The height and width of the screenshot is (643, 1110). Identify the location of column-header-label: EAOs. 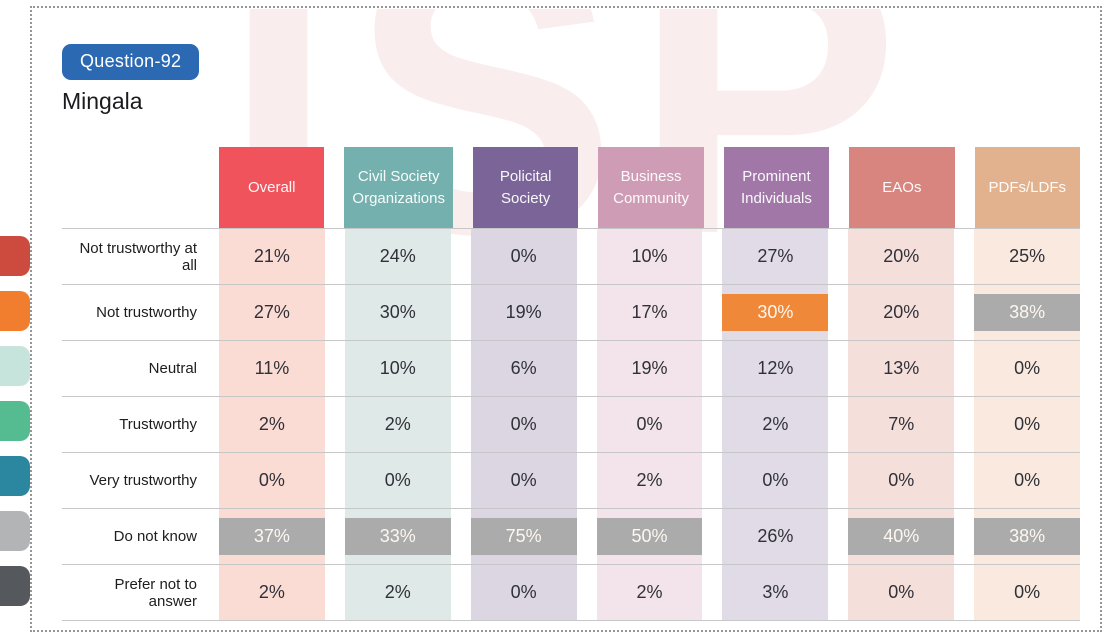
(902, 187).